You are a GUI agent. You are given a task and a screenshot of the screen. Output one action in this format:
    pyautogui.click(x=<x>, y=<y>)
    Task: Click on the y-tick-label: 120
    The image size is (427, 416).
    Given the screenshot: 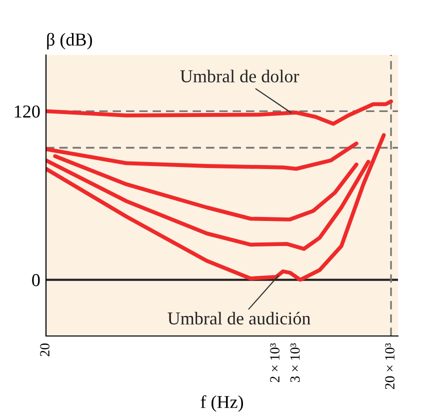 What is the action you would take?
    pyautogui.click(x=27, y=111)
    